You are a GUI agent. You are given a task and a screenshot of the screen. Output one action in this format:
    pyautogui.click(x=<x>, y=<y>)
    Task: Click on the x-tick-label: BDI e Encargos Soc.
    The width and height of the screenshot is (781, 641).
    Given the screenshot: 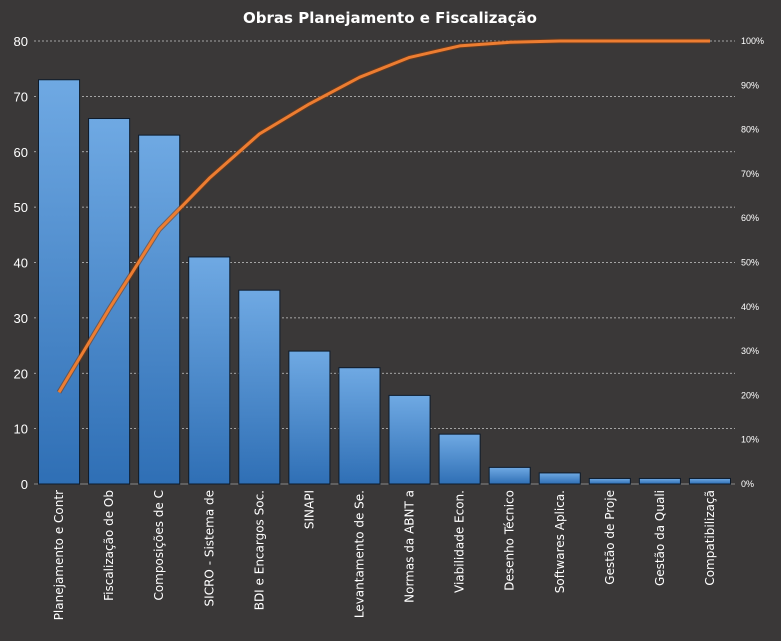 What is the action you would take?
    pyautogui.click(x=259, y=550)
    